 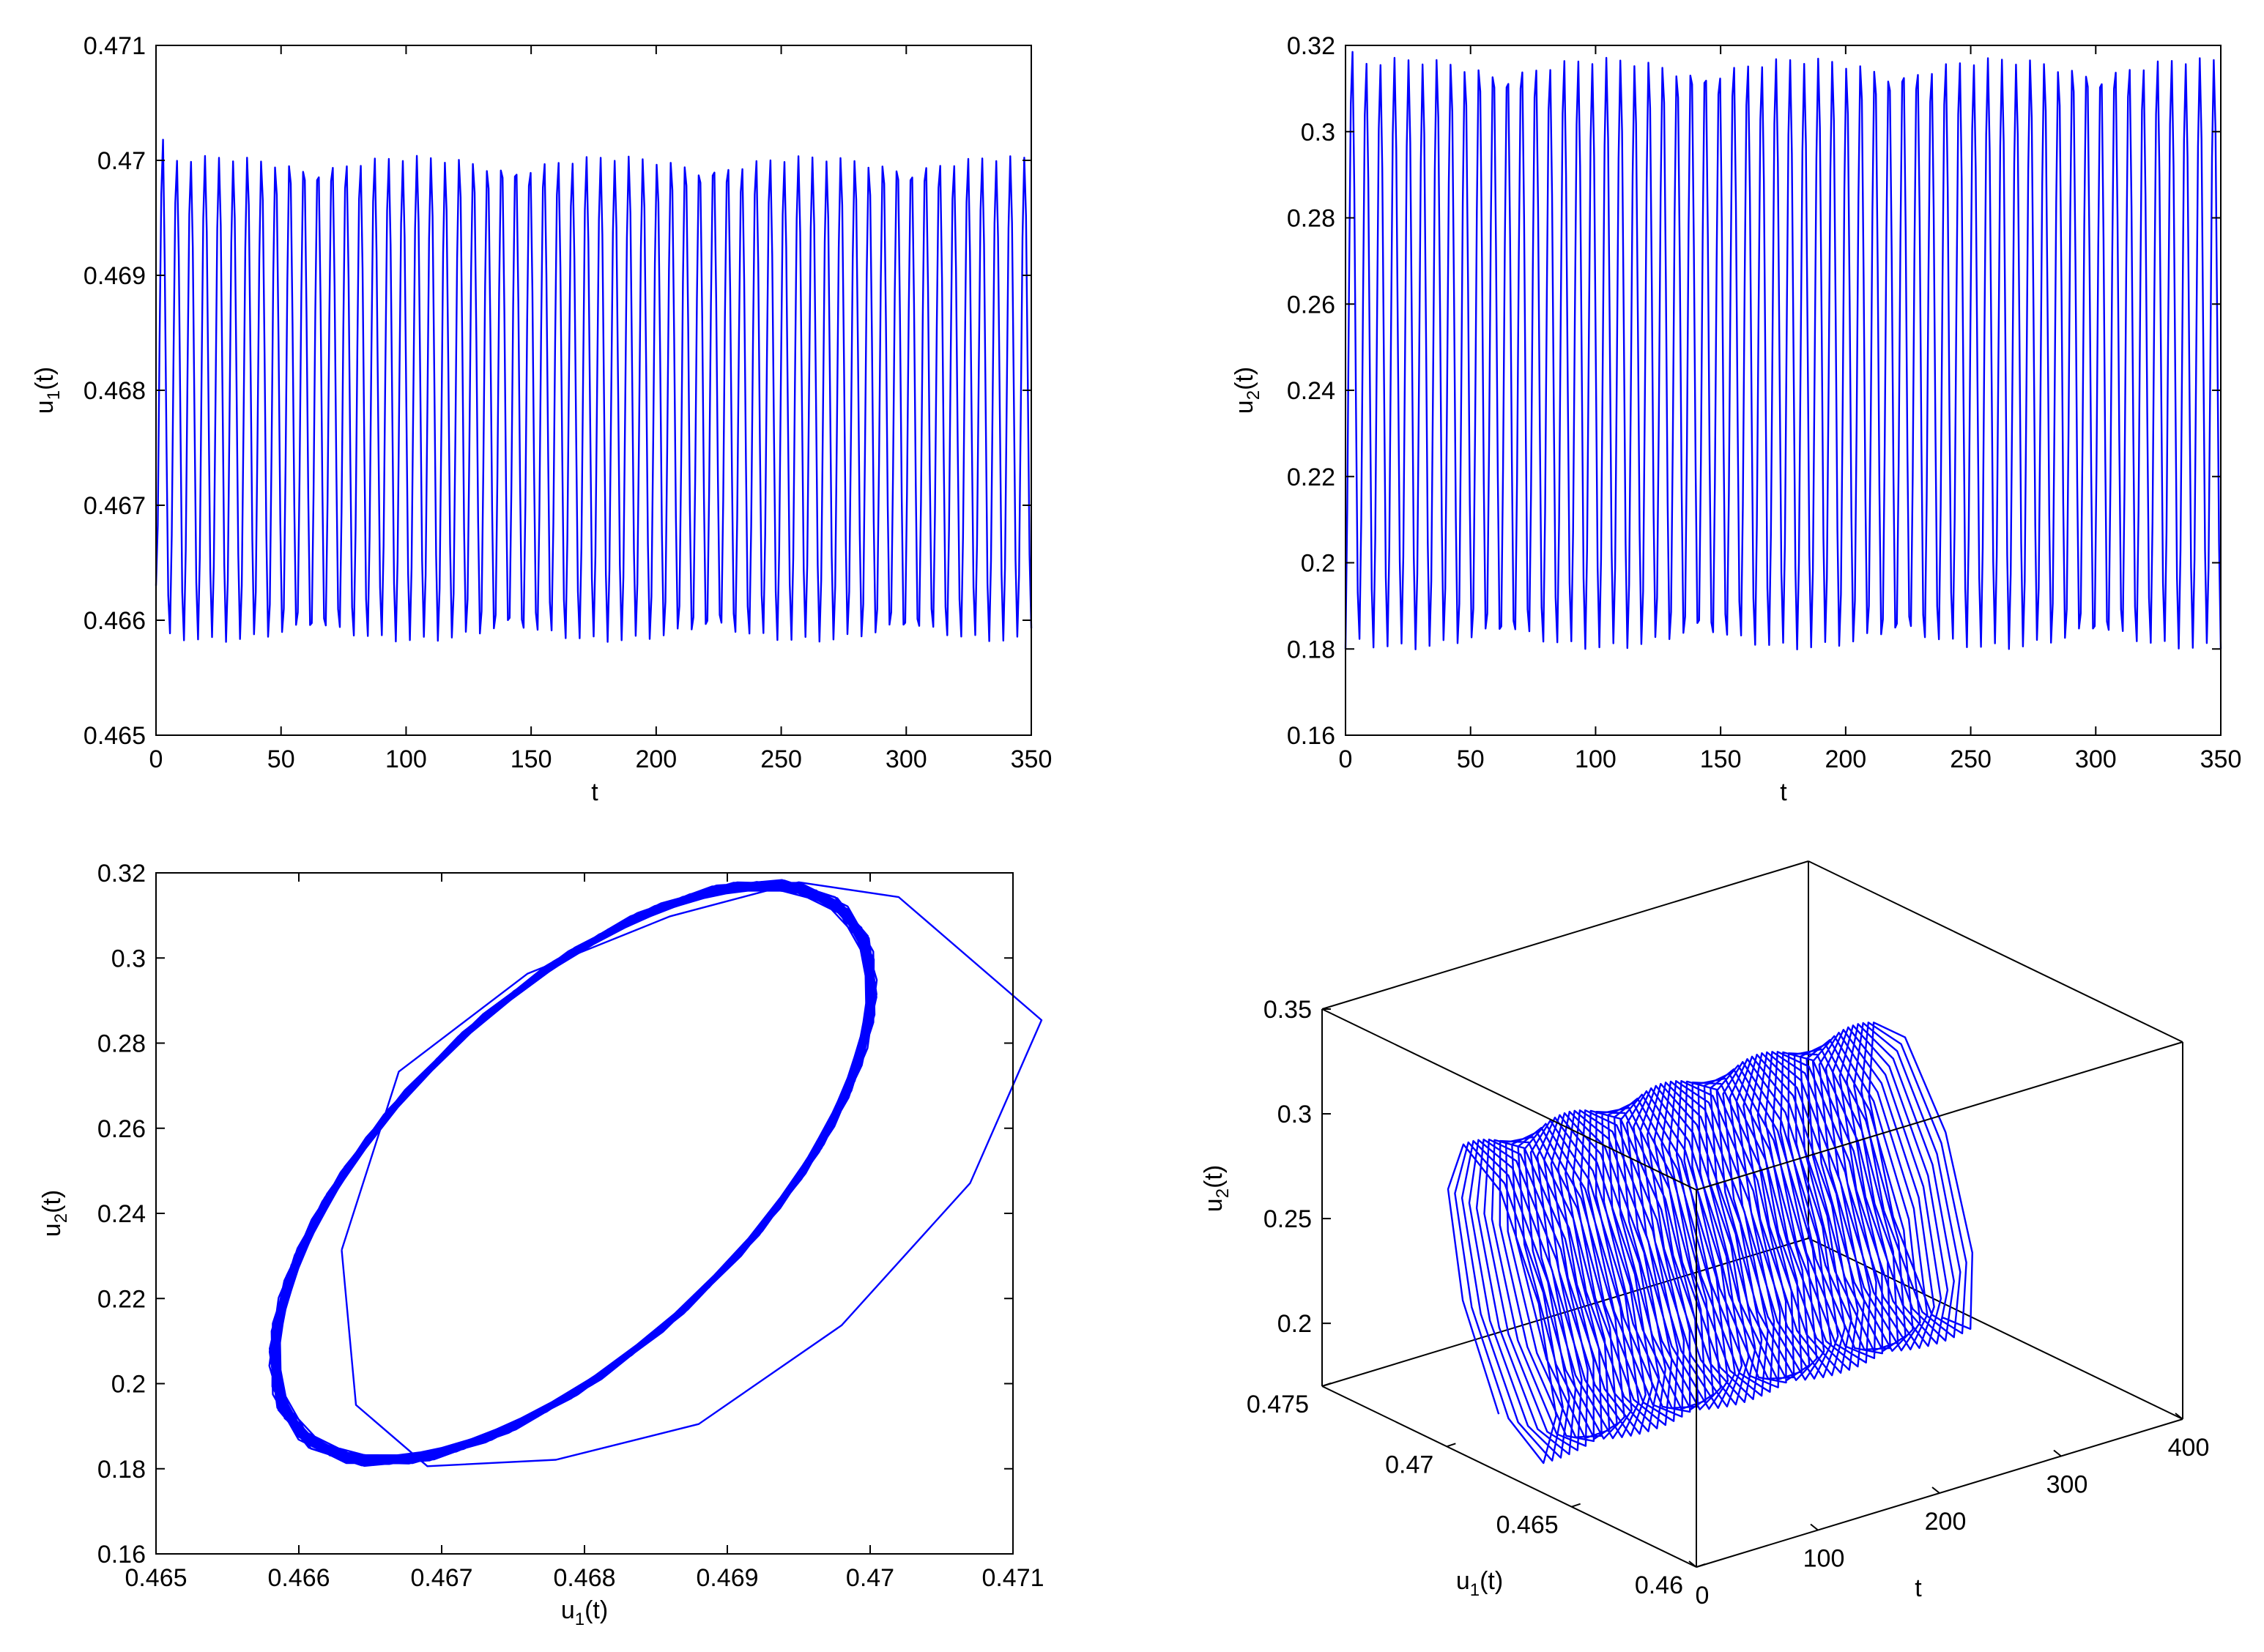 I want to click on u1-tick-label: 0.475, so click(x=1278, y=1404).